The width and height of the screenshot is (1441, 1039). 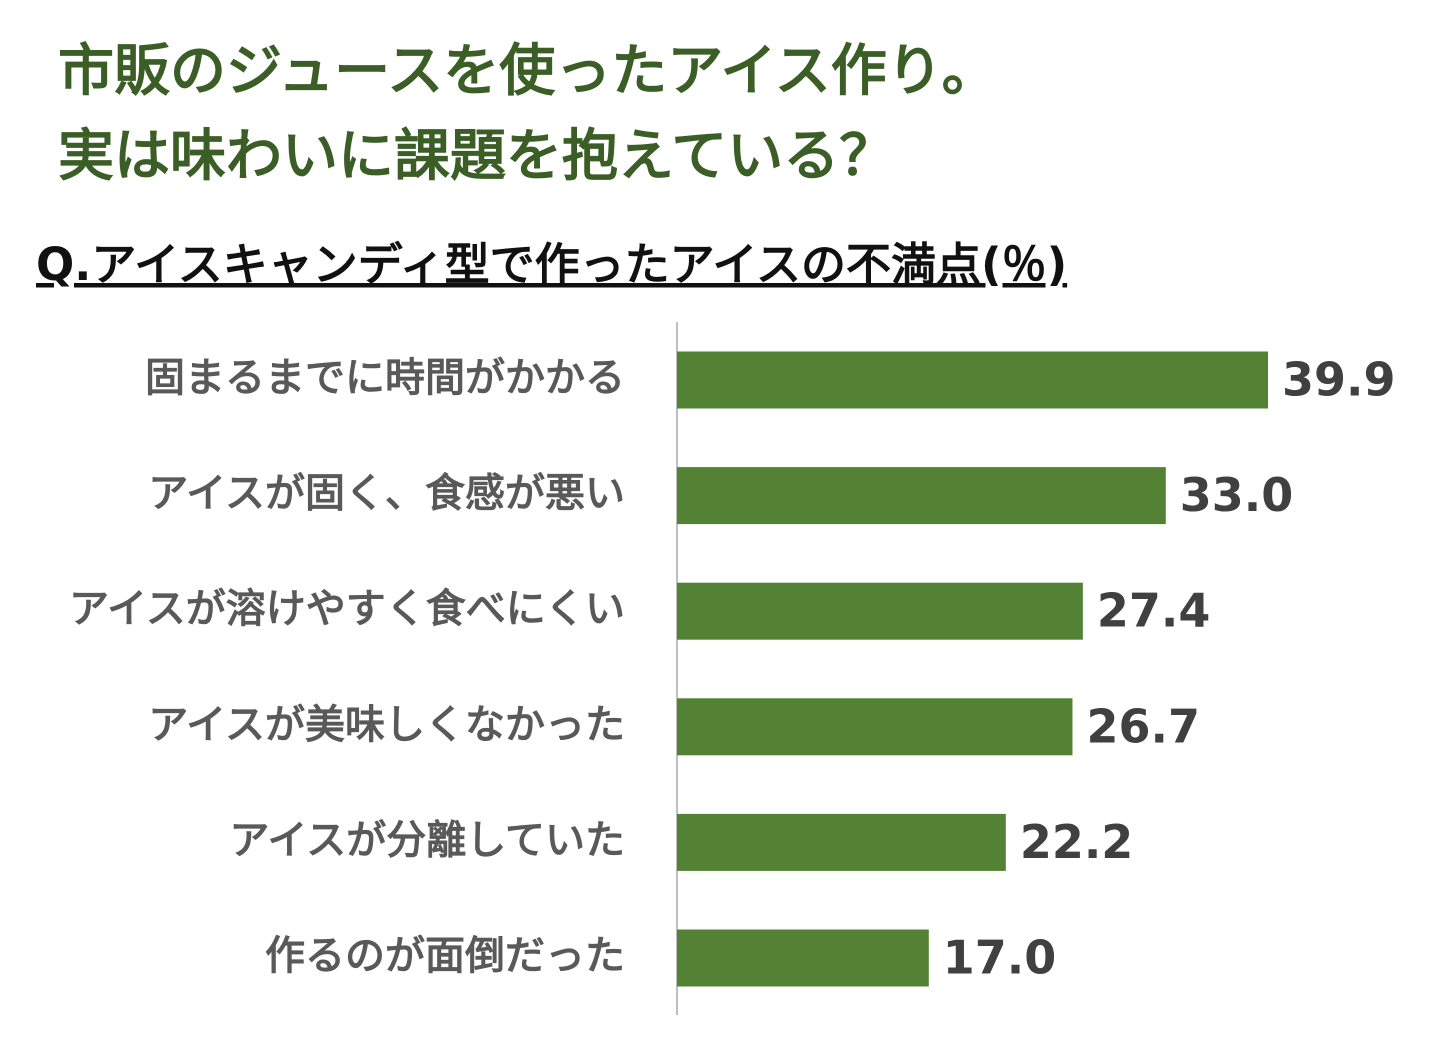 What do you see at coordinates (347, 609) in the screenshot?
I see `category-label: アイスが溶けやすく食べにくい` at bounding box center [347, 609].